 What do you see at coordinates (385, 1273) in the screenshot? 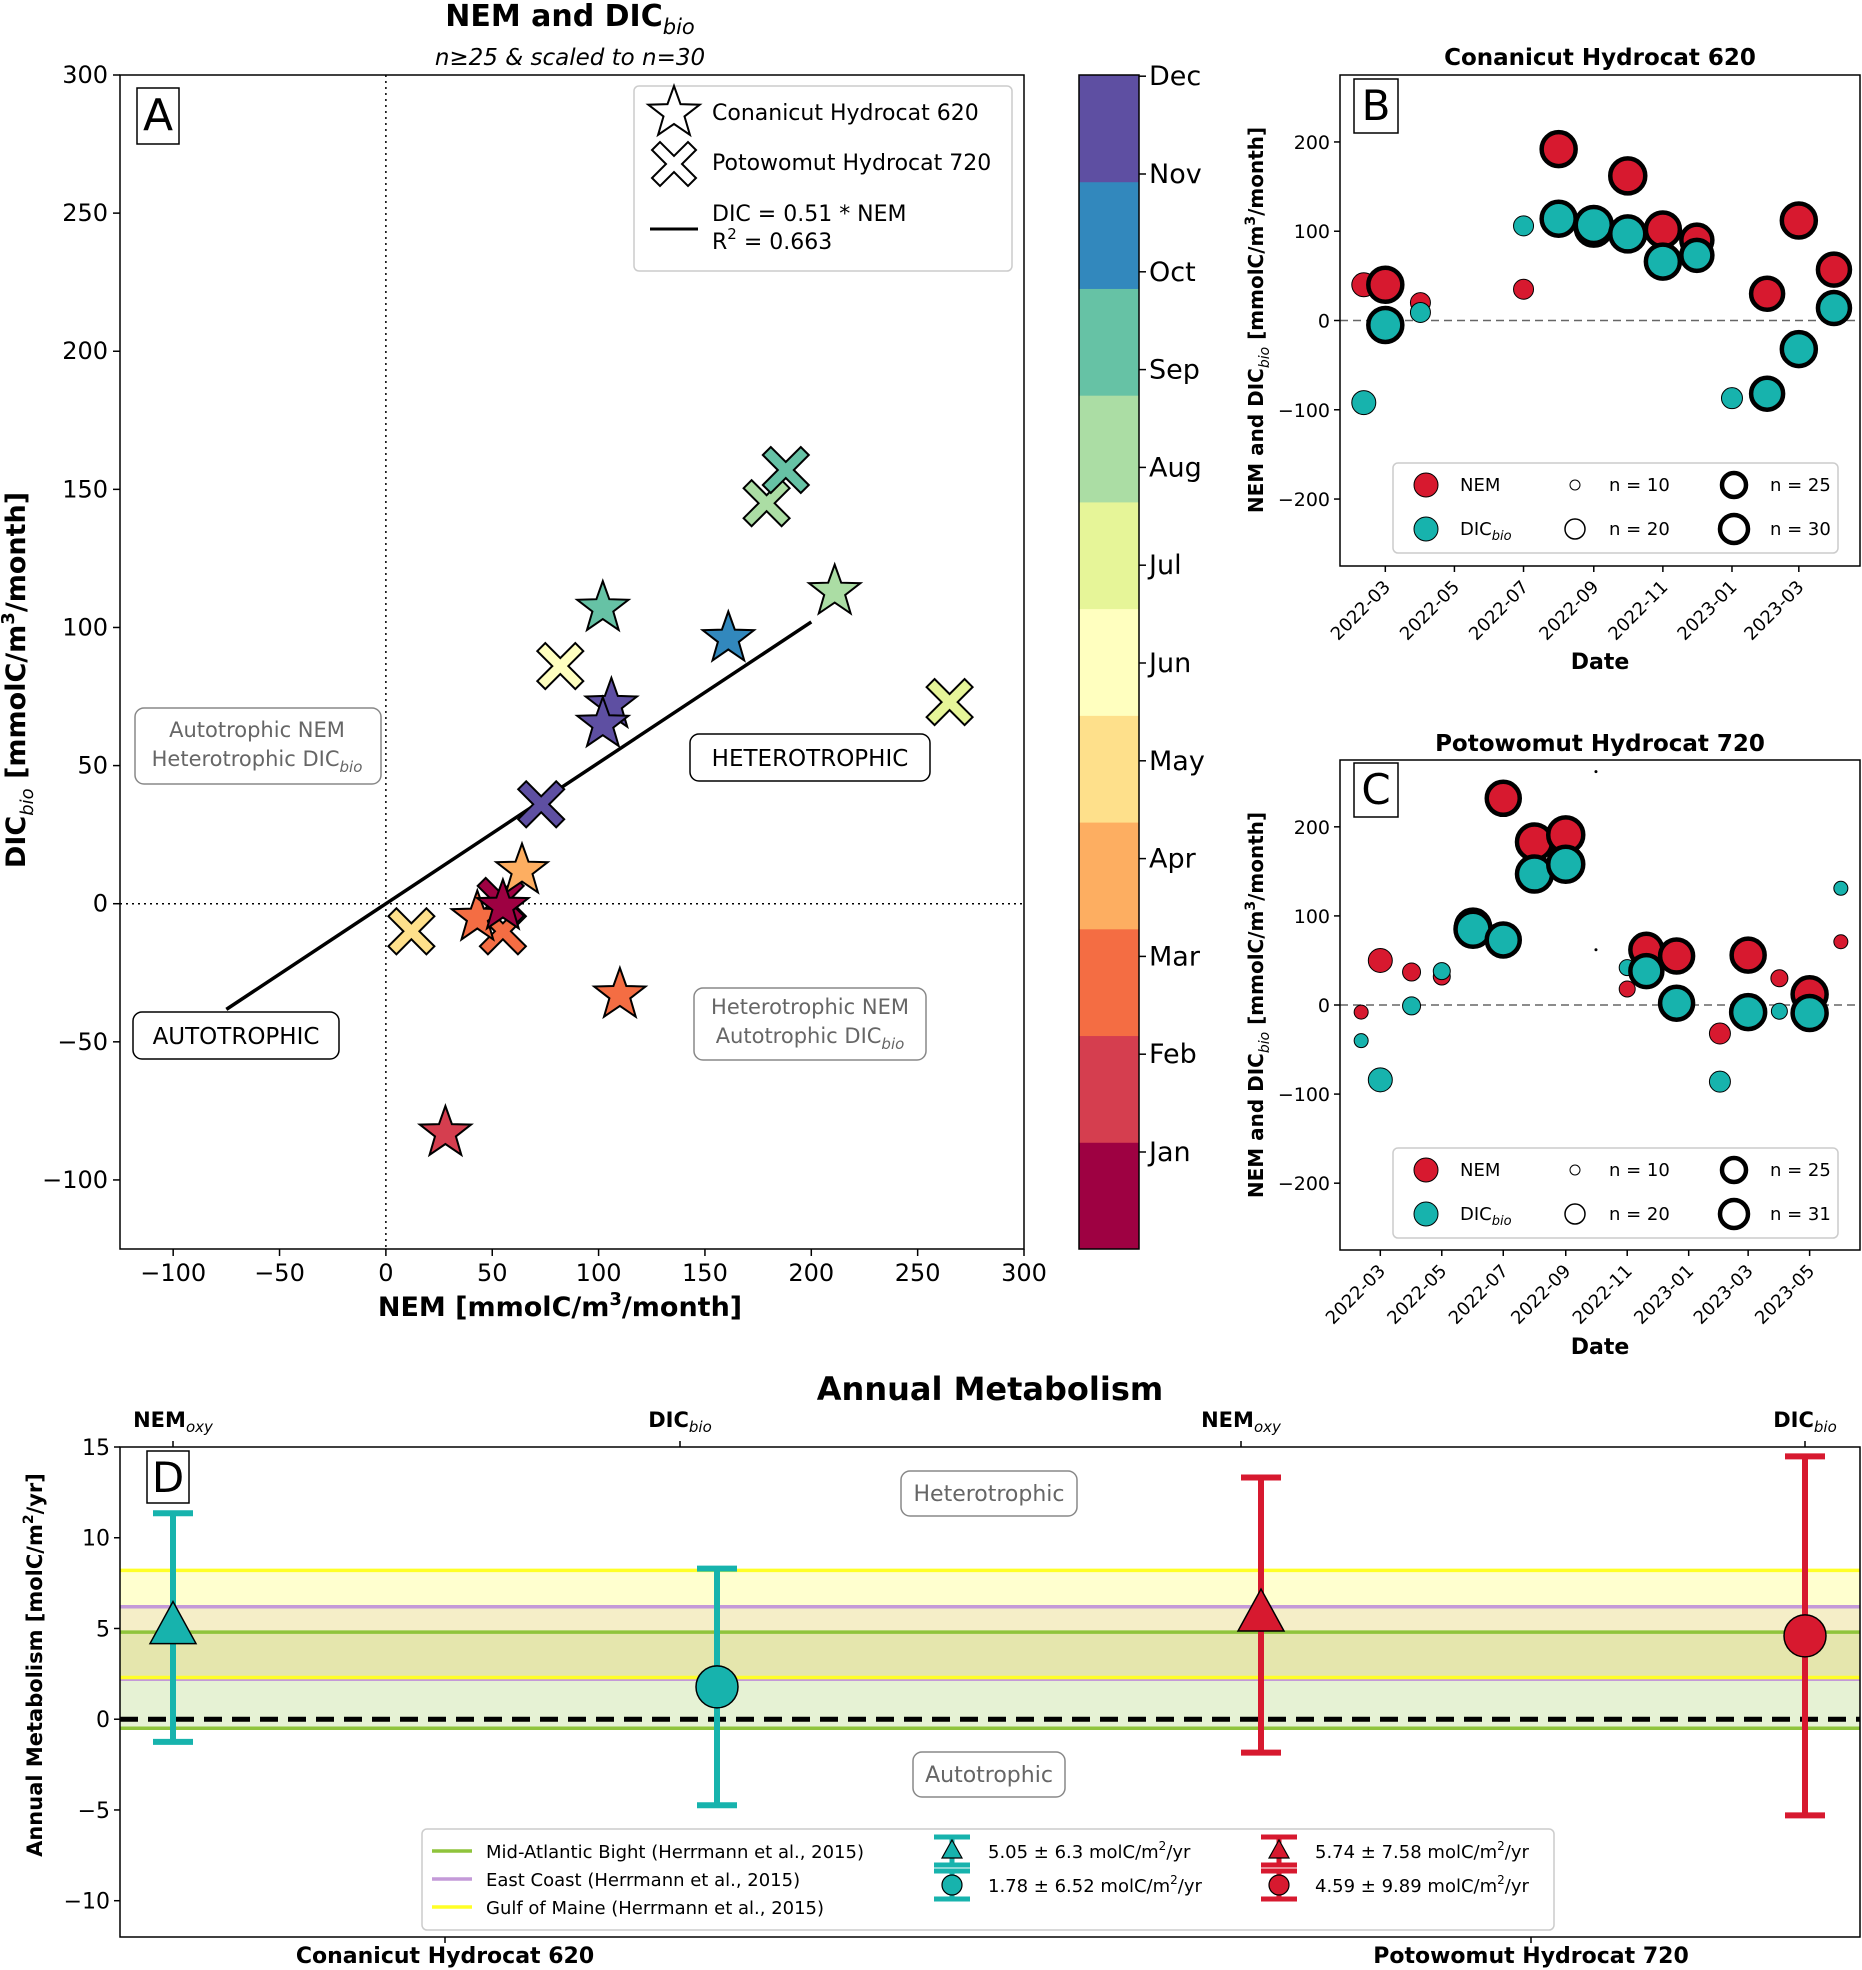
I see `panel-a-xtick-label: 0` at bounding box center [385, 1273].